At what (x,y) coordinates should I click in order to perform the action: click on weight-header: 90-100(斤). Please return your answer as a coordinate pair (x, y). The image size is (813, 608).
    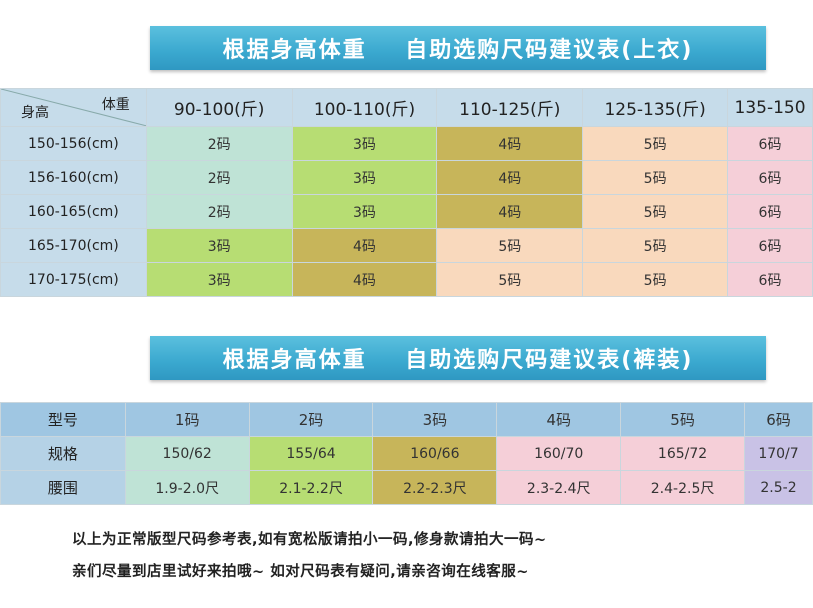
    Looking at the image, I should click on (219, 107).